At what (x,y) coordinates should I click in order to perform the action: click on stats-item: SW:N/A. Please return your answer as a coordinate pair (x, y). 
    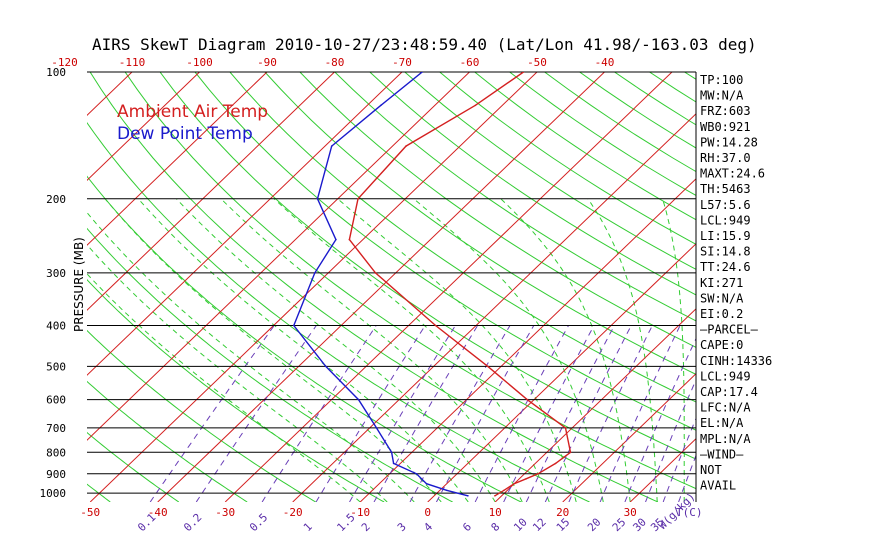
    Looking at the image, I should click on (722, 298).